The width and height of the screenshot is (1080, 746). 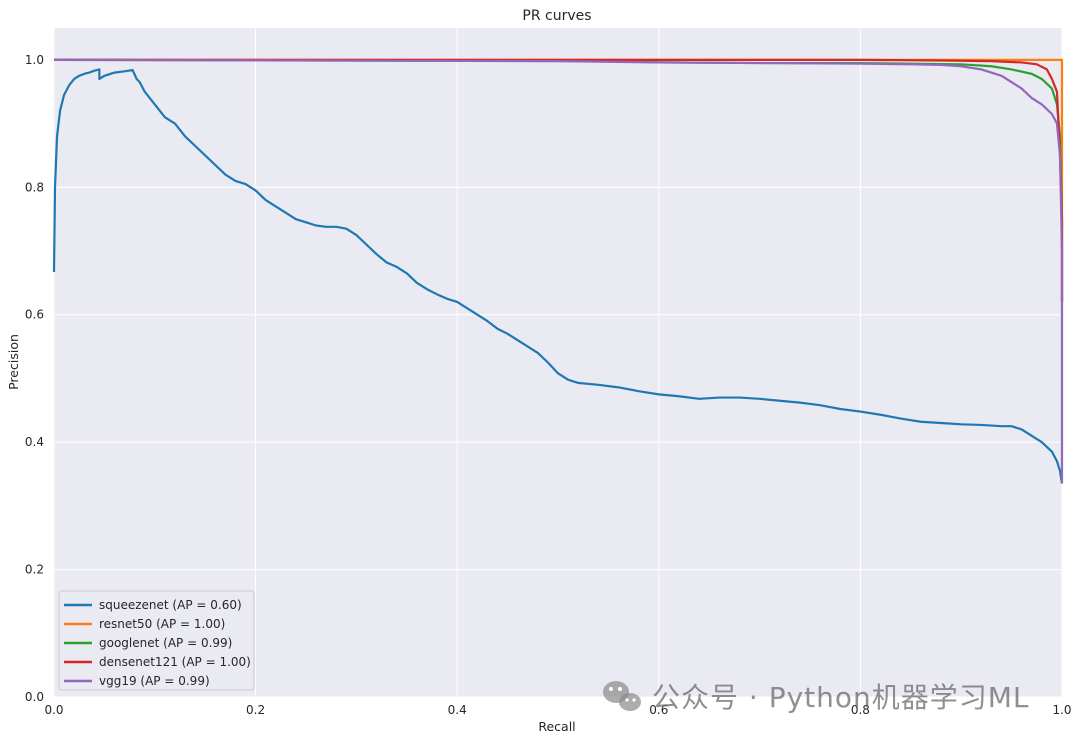 What do you see at coordinates (556, 16) in the screenshot?
I see `chart-title: PR curves` at bounding box center [556, 16].